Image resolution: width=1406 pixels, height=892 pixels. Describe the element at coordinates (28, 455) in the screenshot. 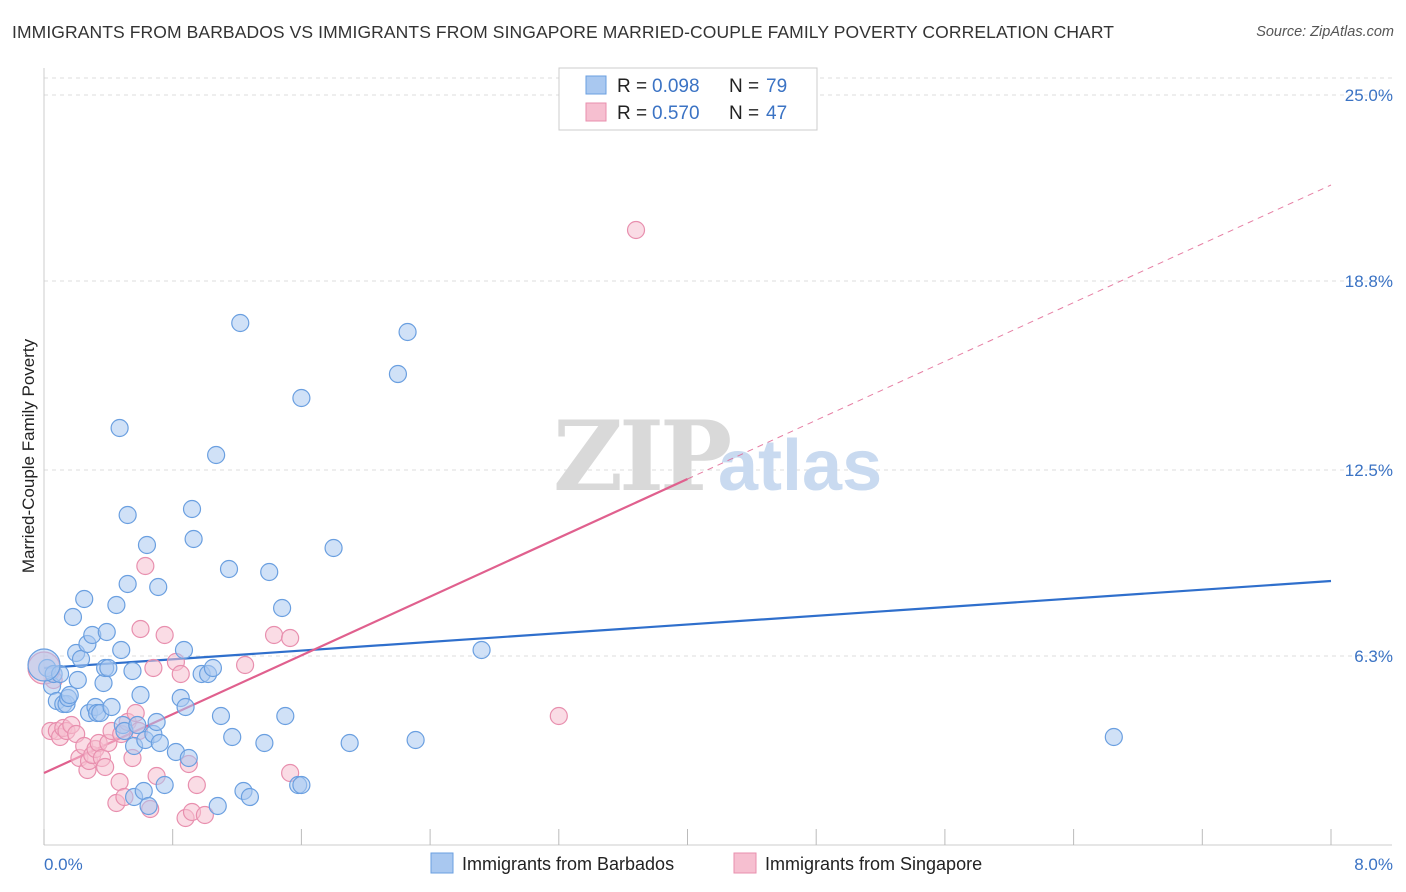

I see `y-axis-label: Married-Couple Family Poverty` at that location.